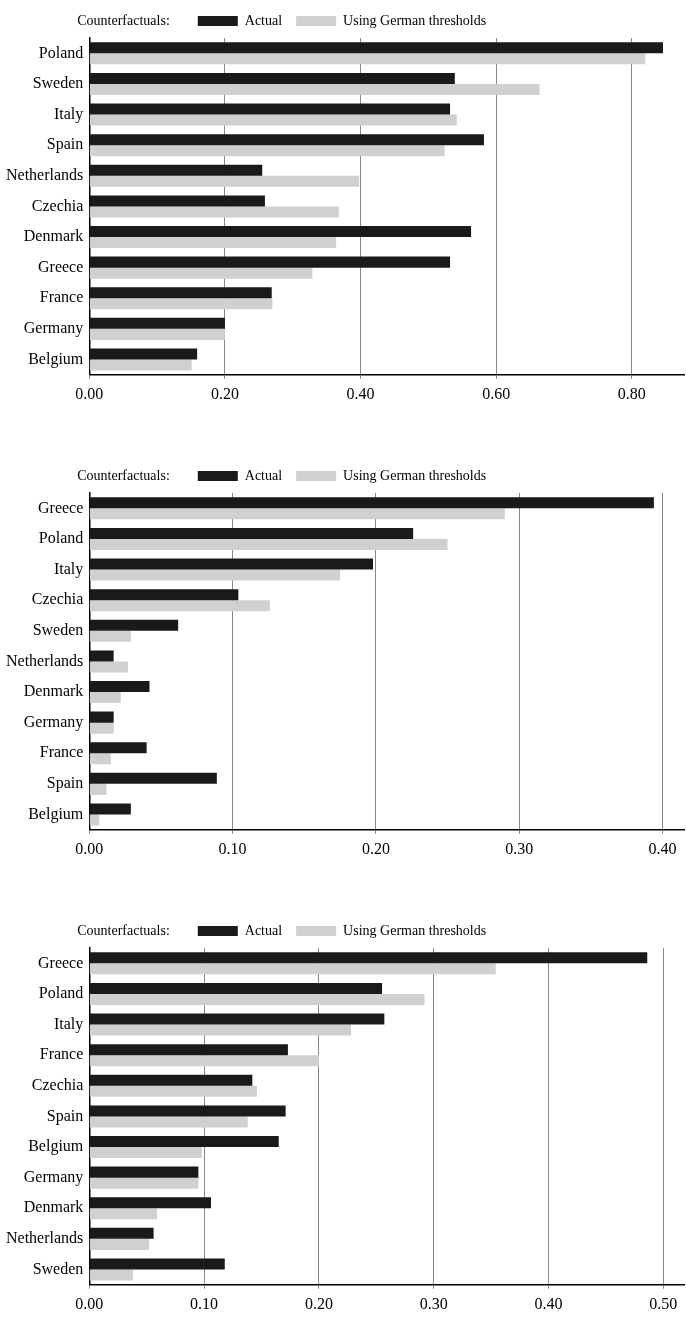  I want to click on y-tick-label: Germany, so click(53, 328).